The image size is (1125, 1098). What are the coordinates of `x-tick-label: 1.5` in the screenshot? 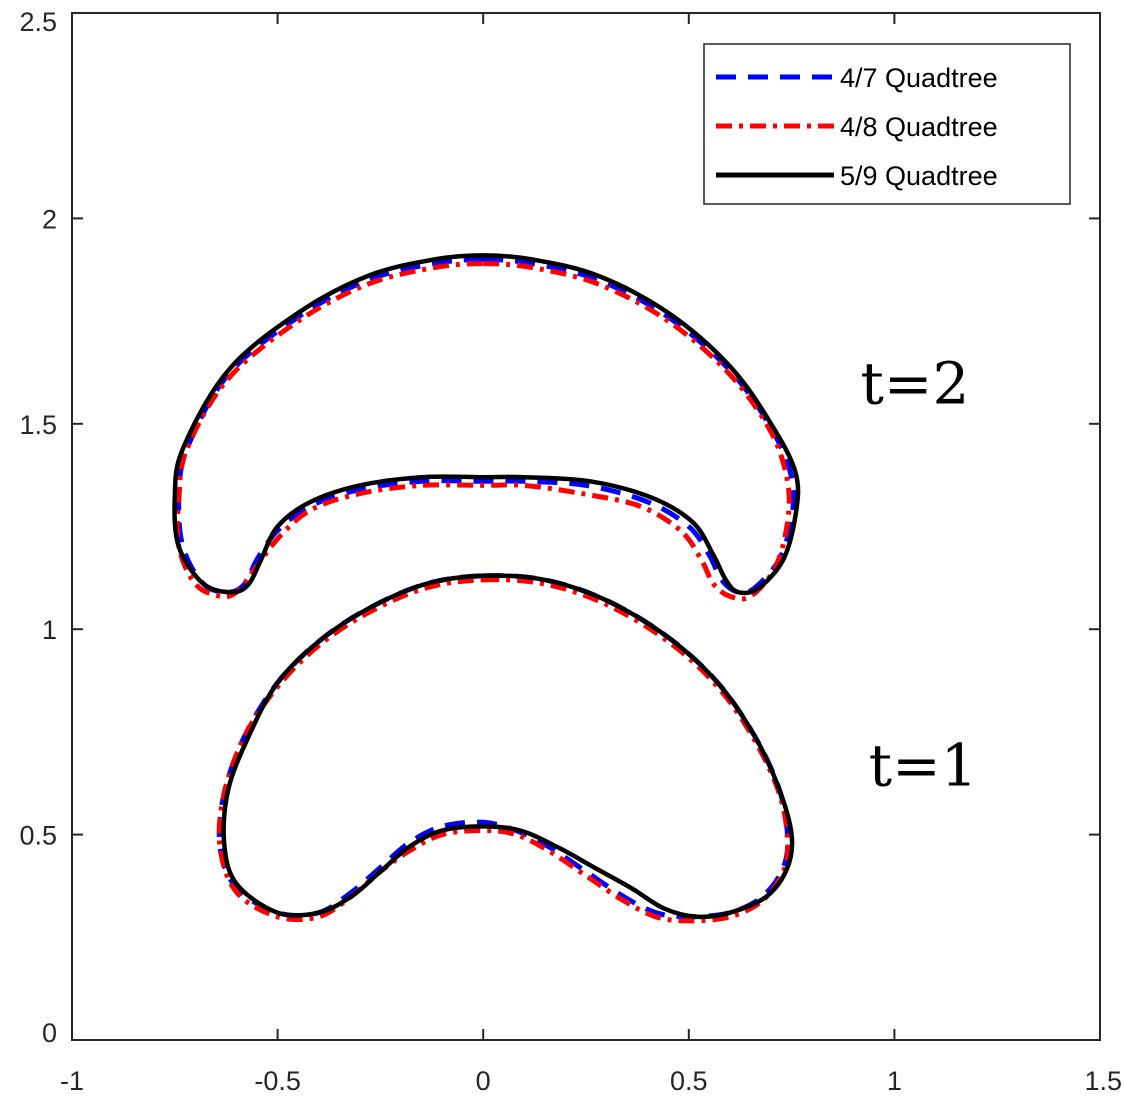 It's located at (1103, 1081).